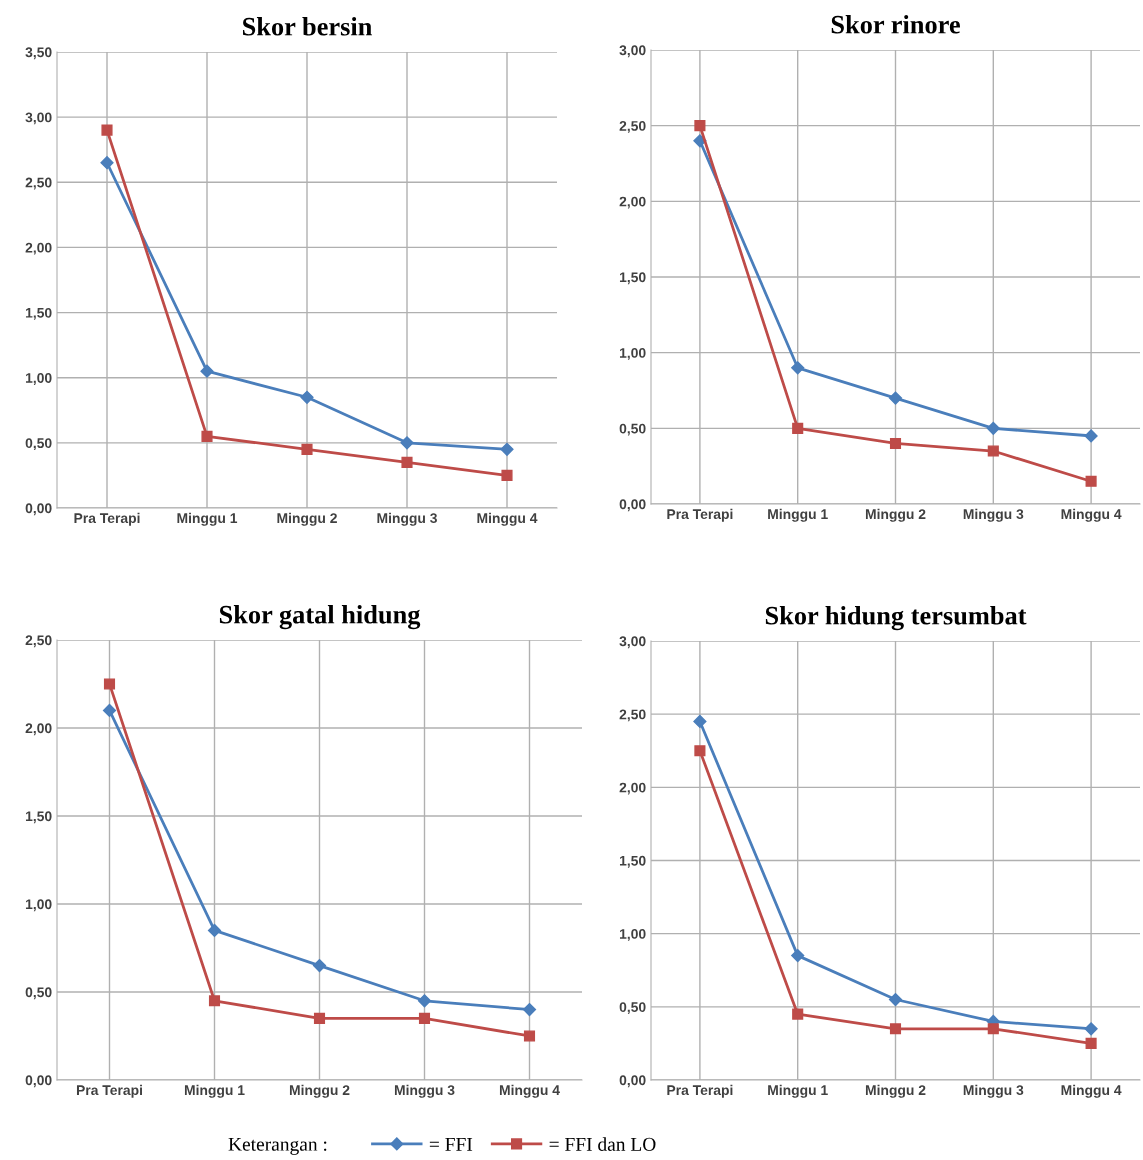 The width and height of the screenshot is (1143, 1160). What do you see at coordinates (277, 1146) in the screenshot?
I see `legend-title: Keterangan :` at bounding box center [277, 1146].